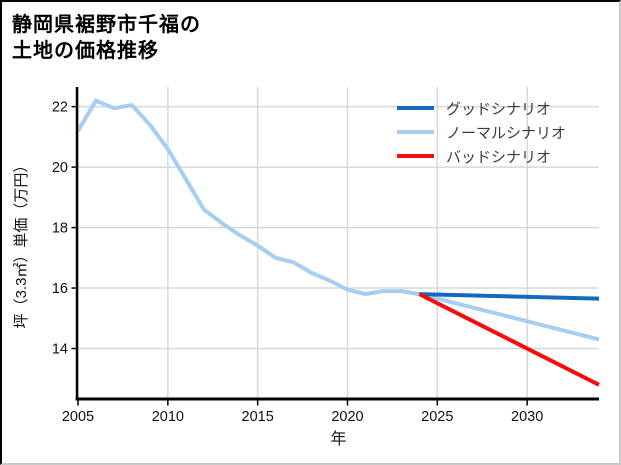 The width and height of the screenshot is (621, 465). Describe the element at coordinates (347, 417) in the screenshot. I see `x-tick-label: 2020` at that location.